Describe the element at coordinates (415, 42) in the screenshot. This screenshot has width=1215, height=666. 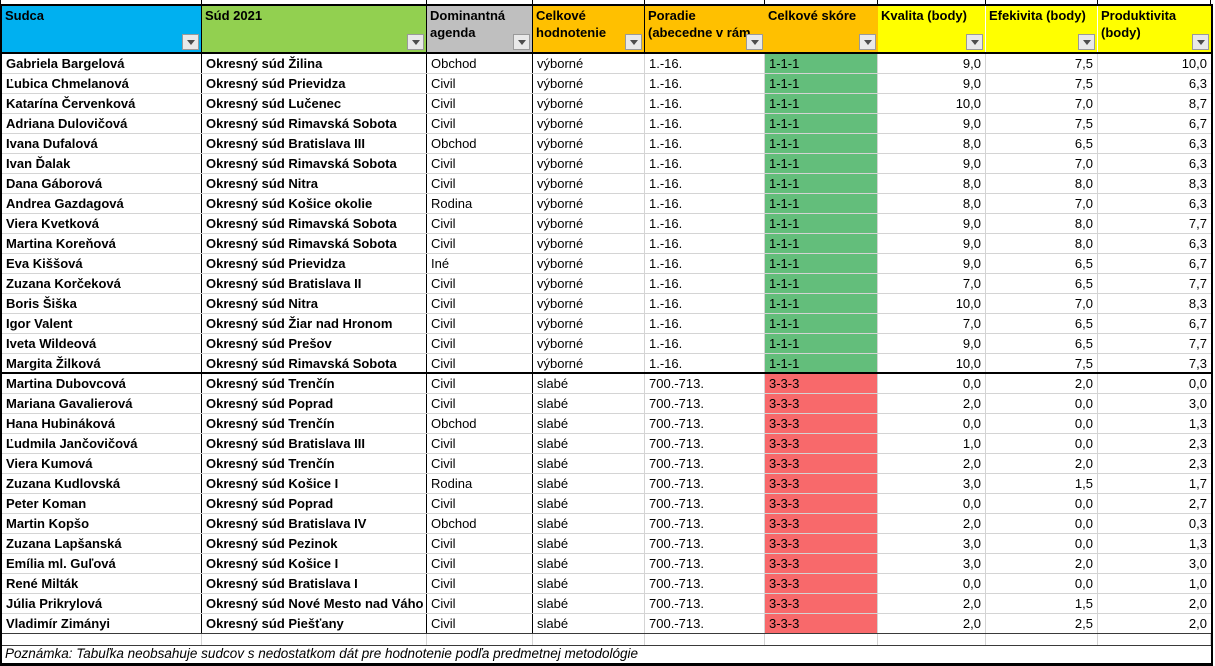
I see `filter-dropdown-button-sud` at that location.